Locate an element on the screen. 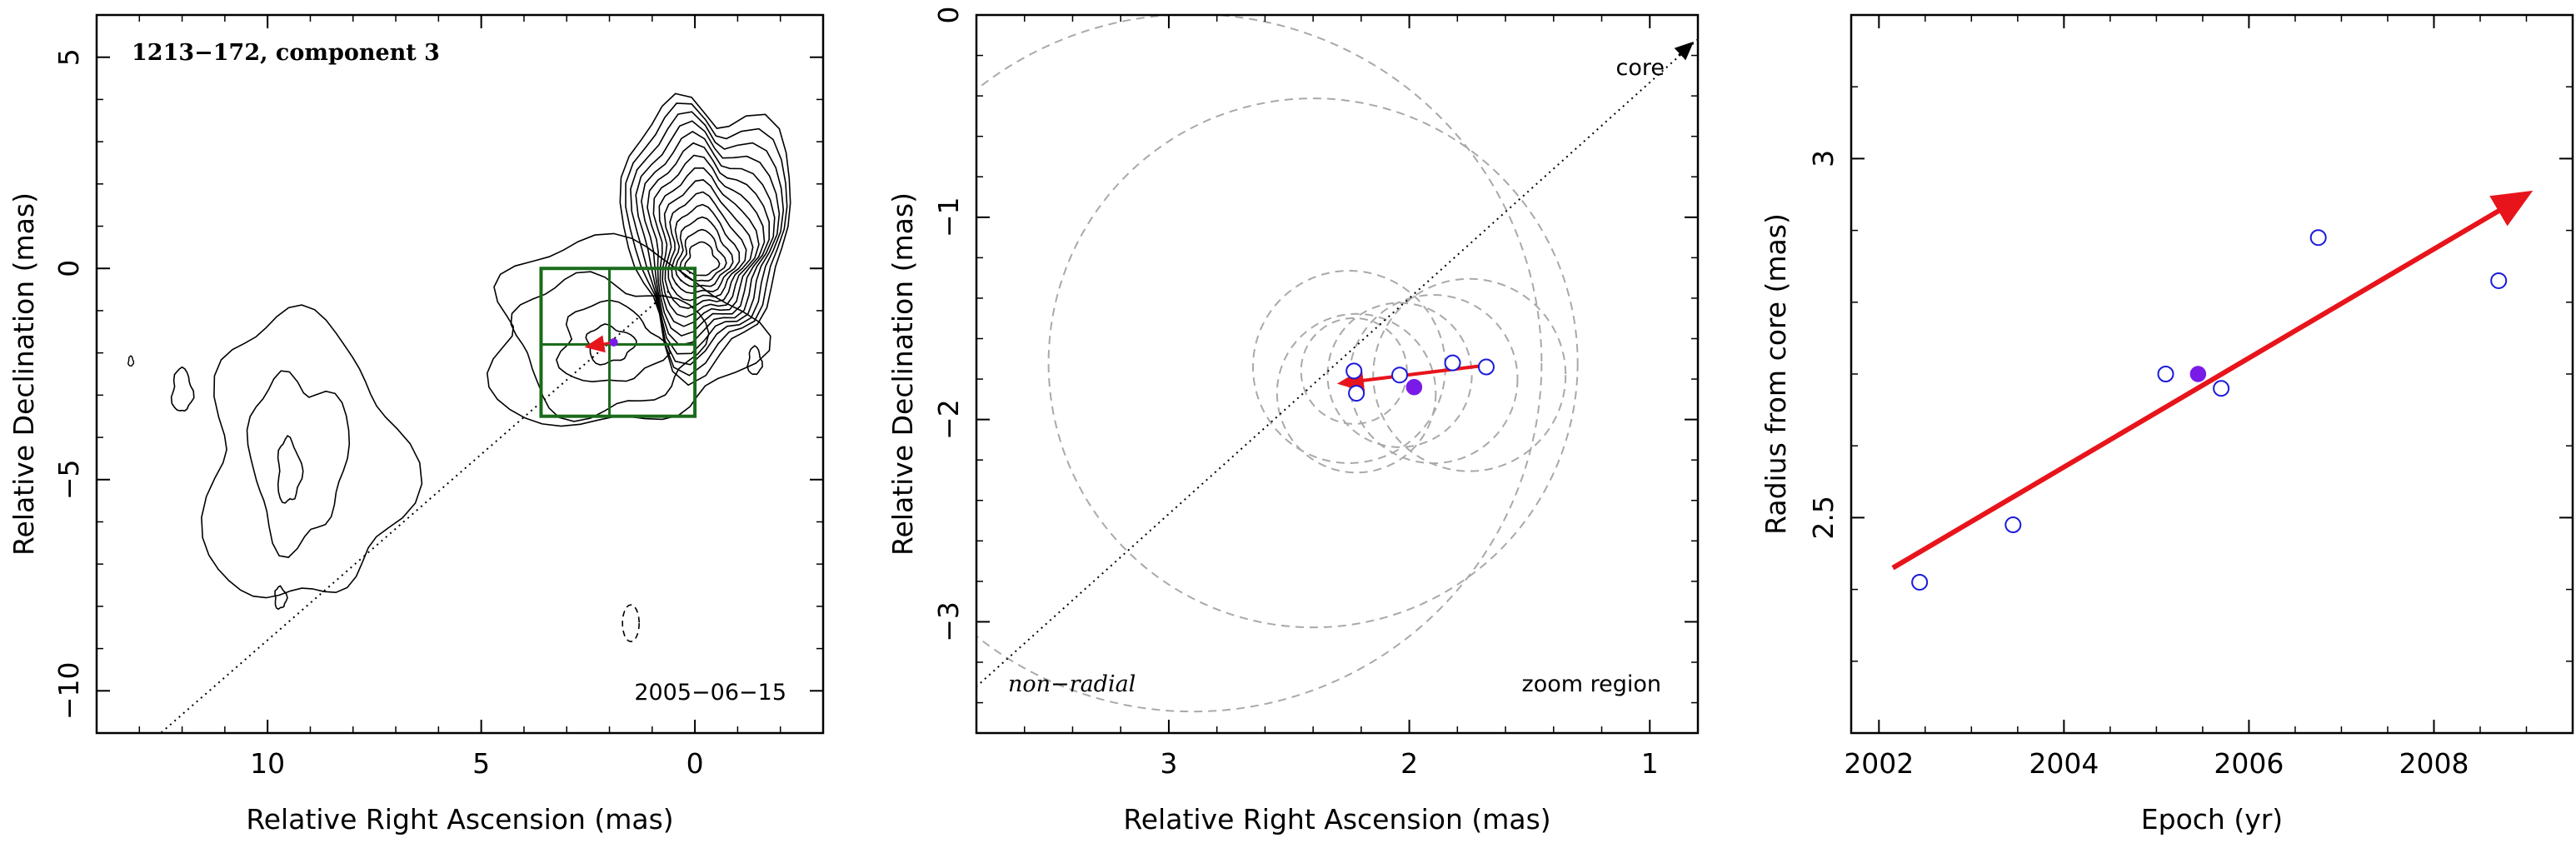  mid-x-tick-label: 3 is located at coordinates (1168, 763).